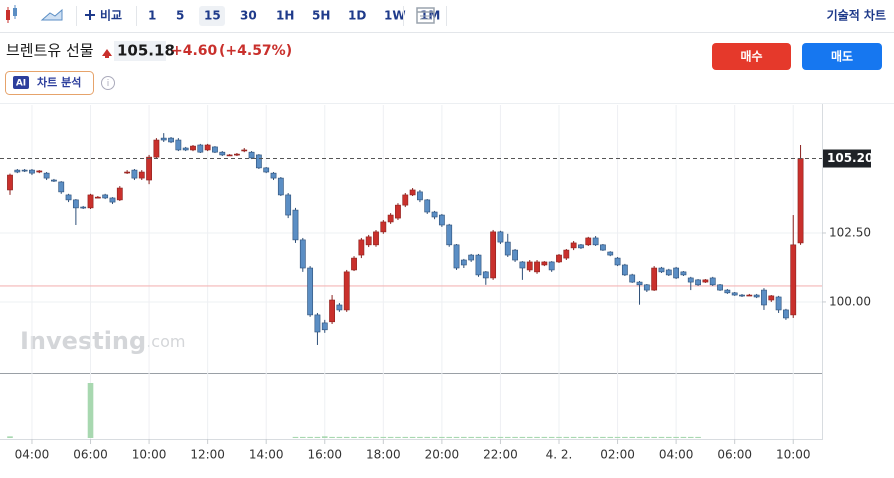 The image size is (894, 478). What do you see at coordinates (324, 455) in the screenshot?
I see `x-tick-label: 16:00` at bounding box center [324, 455].